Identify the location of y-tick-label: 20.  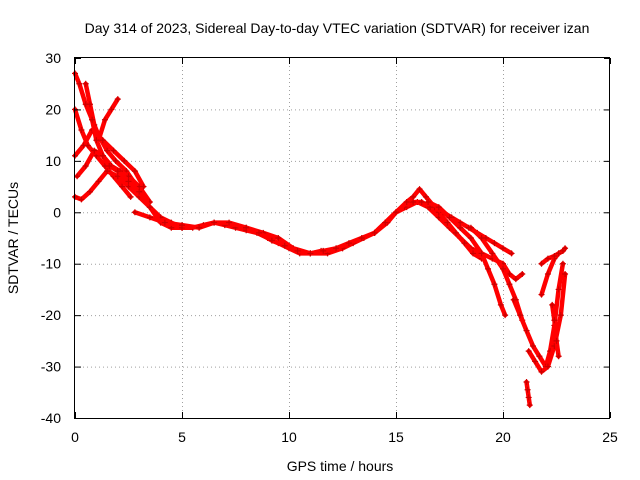
(53, 109).